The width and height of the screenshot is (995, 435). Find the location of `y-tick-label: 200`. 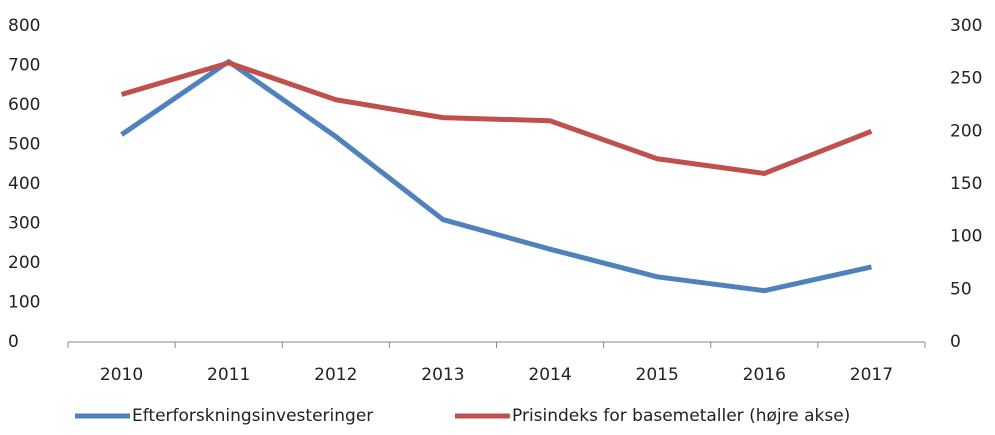

y-tick-label: 200 is located at coordinates (24, 263).